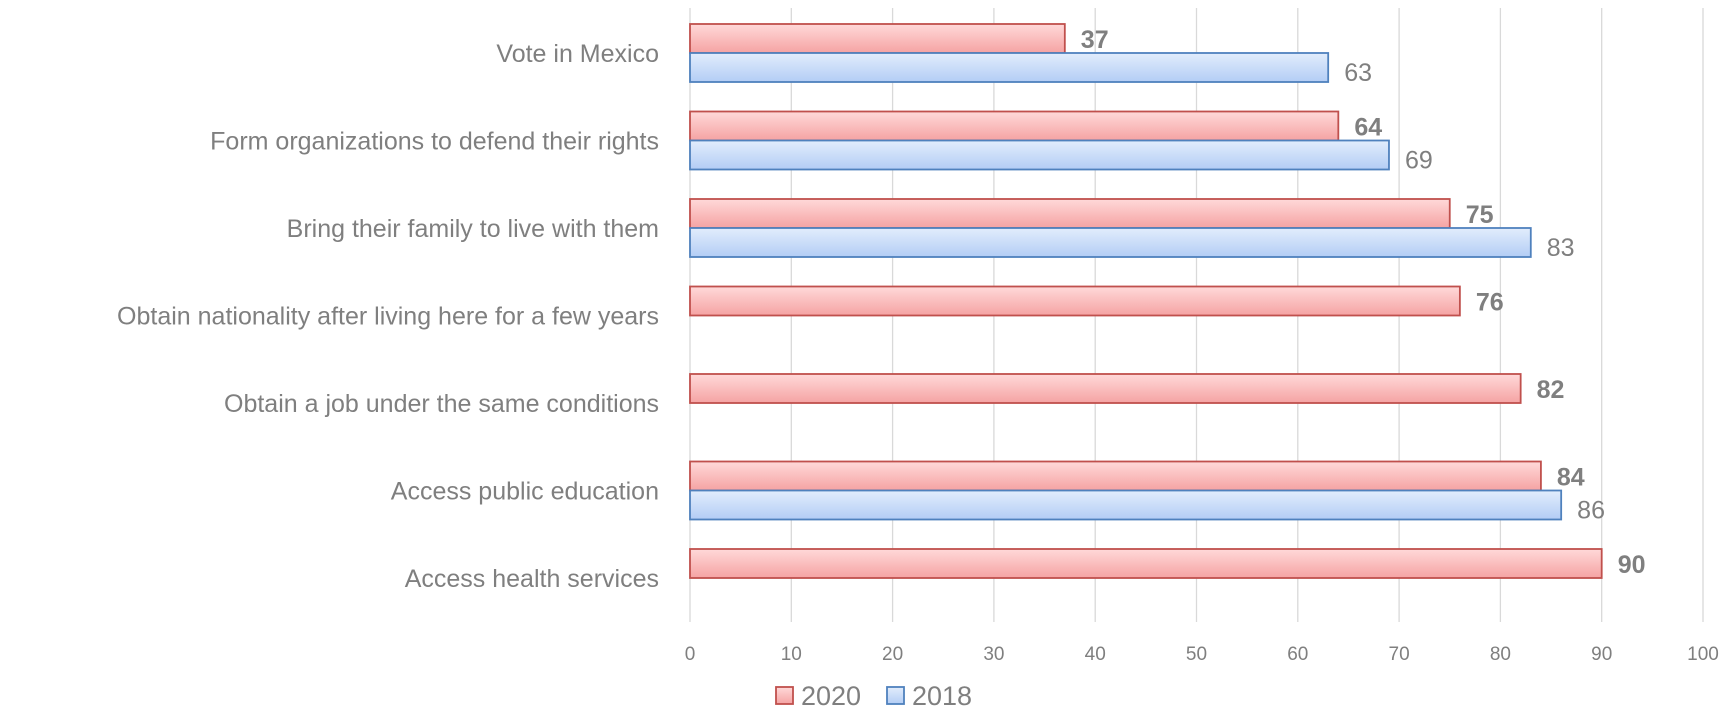 The height and width of the screenshot is (721, 1730). Describe the element at coordinates (1591, 511) in the screenshot. I see `data-label-2018: 86` at that location.